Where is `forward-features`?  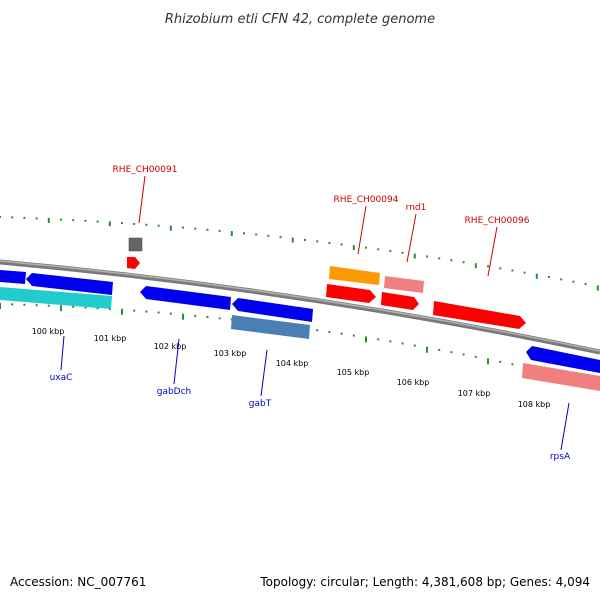
forward-features is located at coordinates (326, 283).